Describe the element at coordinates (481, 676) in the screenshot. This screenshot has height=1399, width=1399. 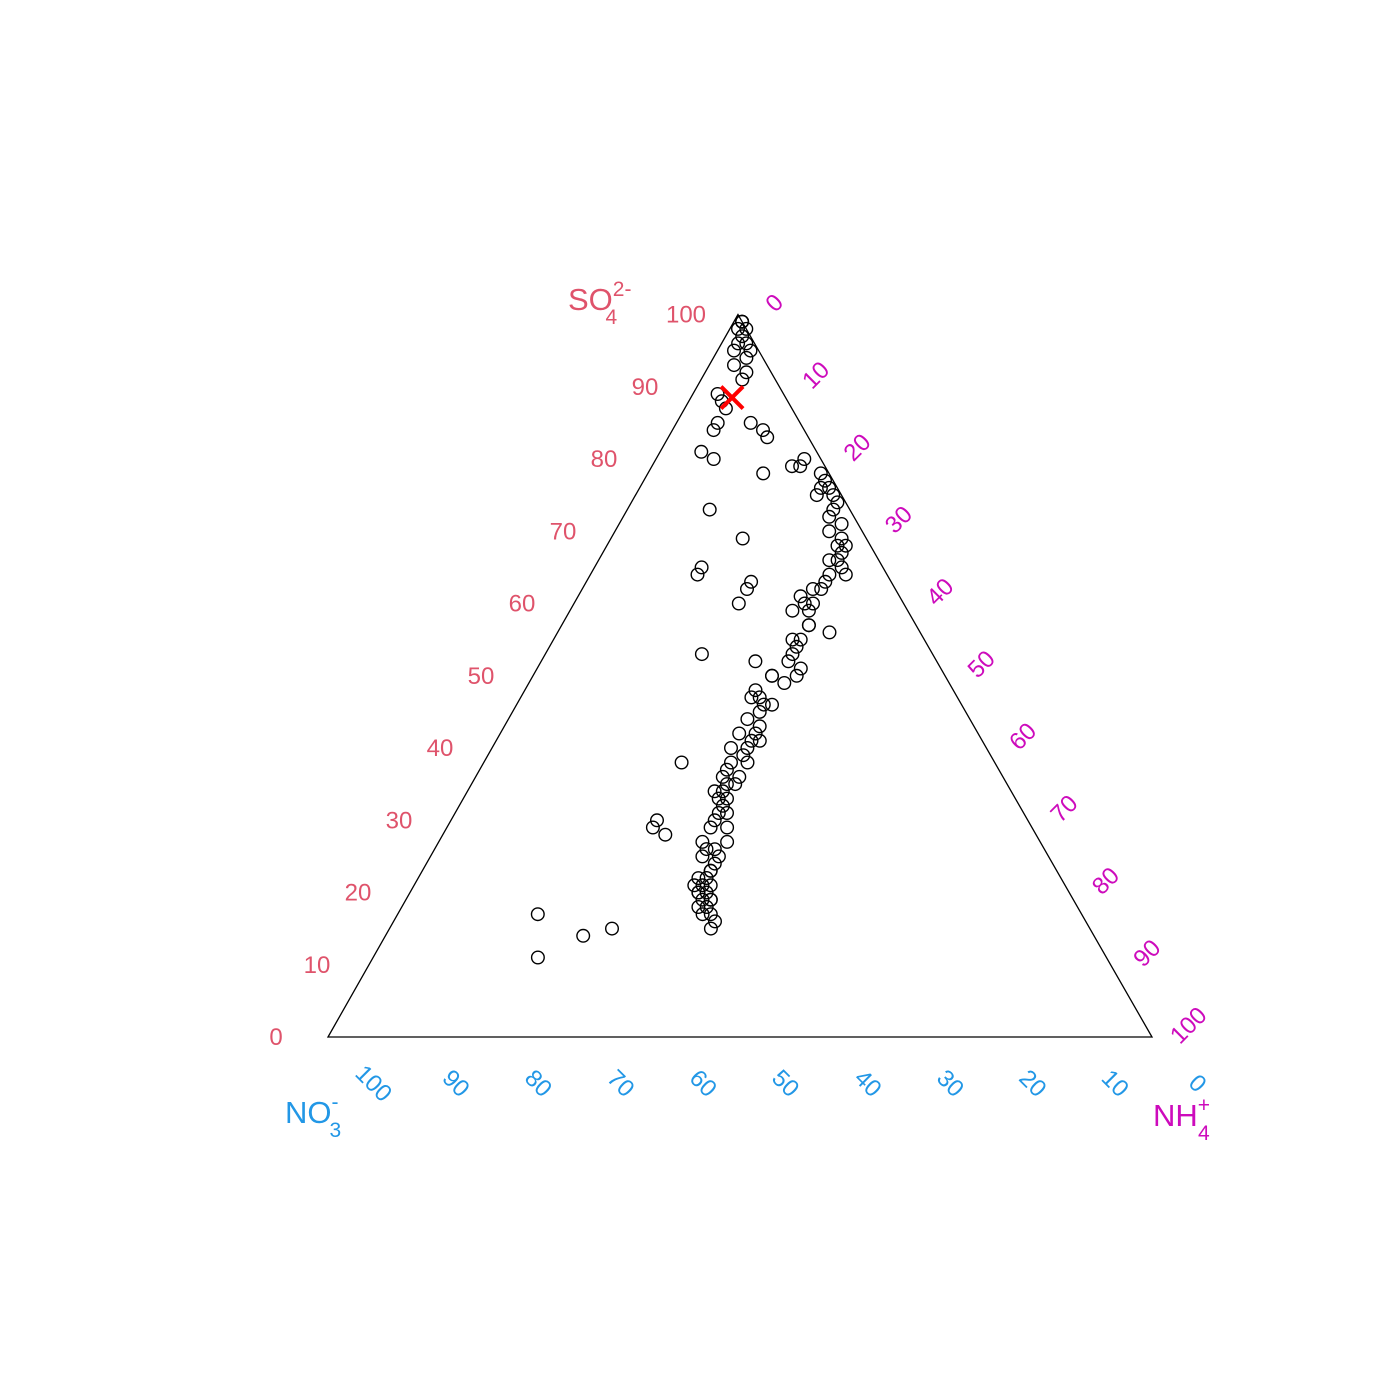
I see `so4-tick-label: 50` at that location.